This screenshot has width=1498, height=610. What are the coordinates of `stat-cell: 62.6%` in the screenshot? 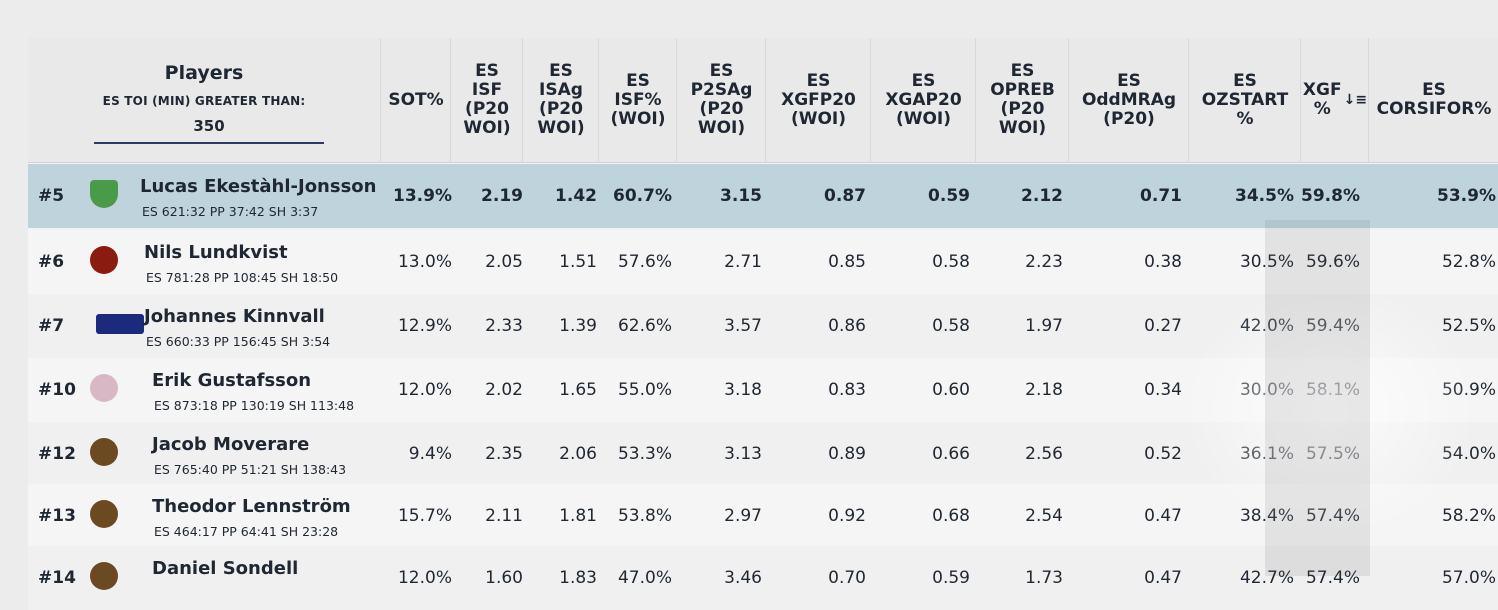 It's located at (644, 326).